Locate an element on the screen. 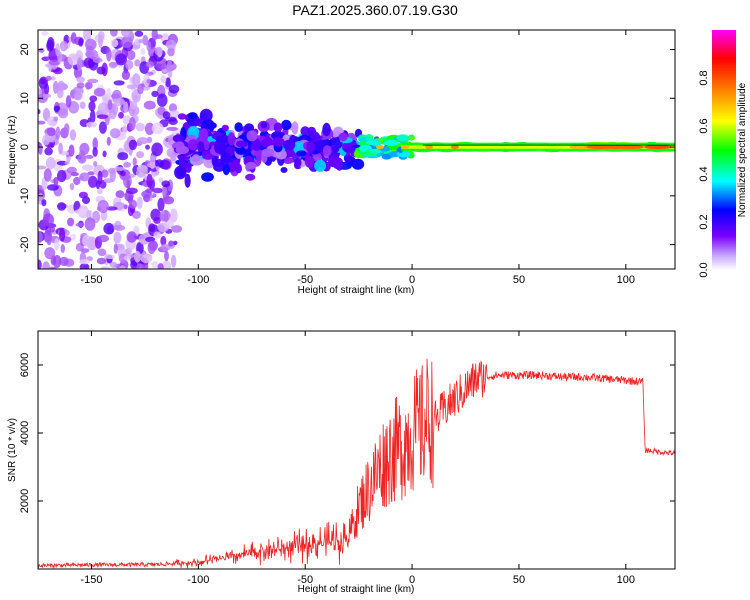 This screenshot has height=600, width=750. spectrogram-x-tick-label: 50 is located at coordinates (519, 280).